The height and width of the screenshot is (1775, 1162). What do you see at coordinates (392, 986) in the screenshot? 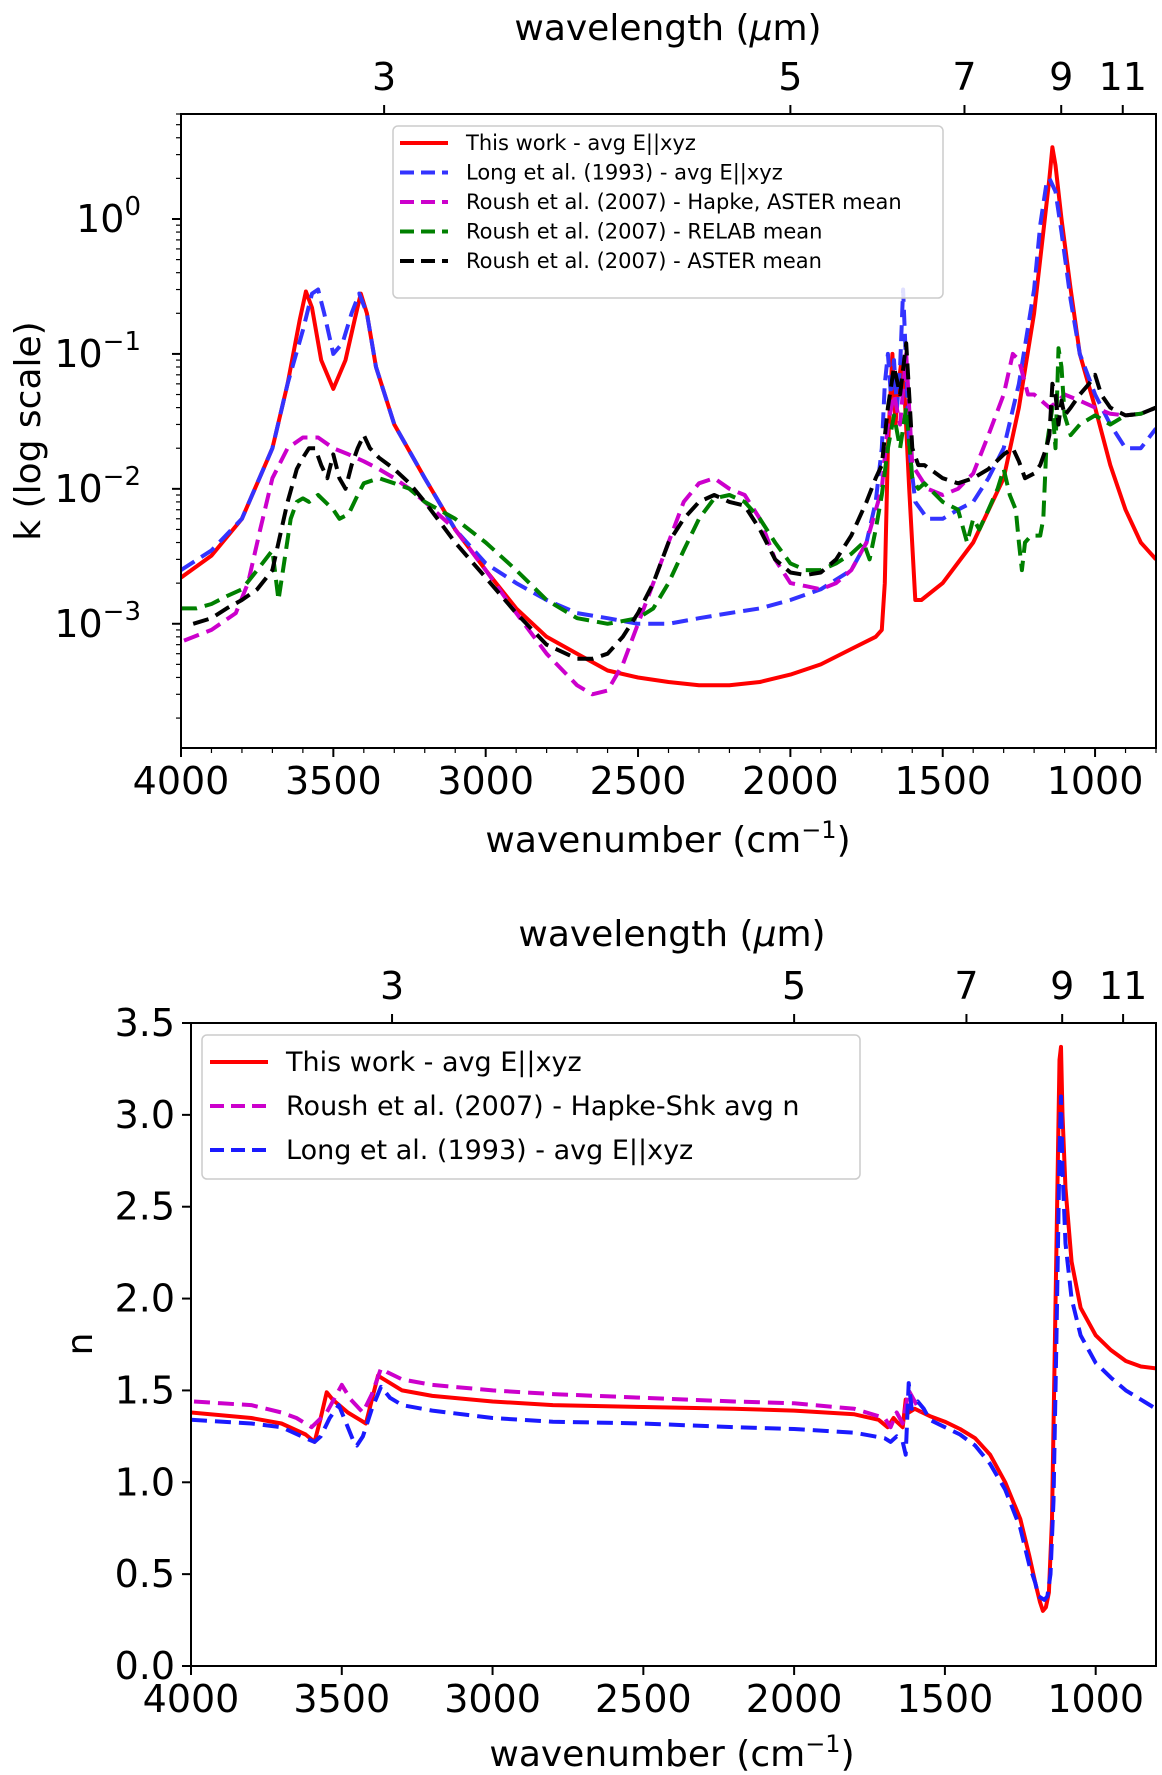
I see `n-top-tick-label: 3` at bounding box center [392, 986].